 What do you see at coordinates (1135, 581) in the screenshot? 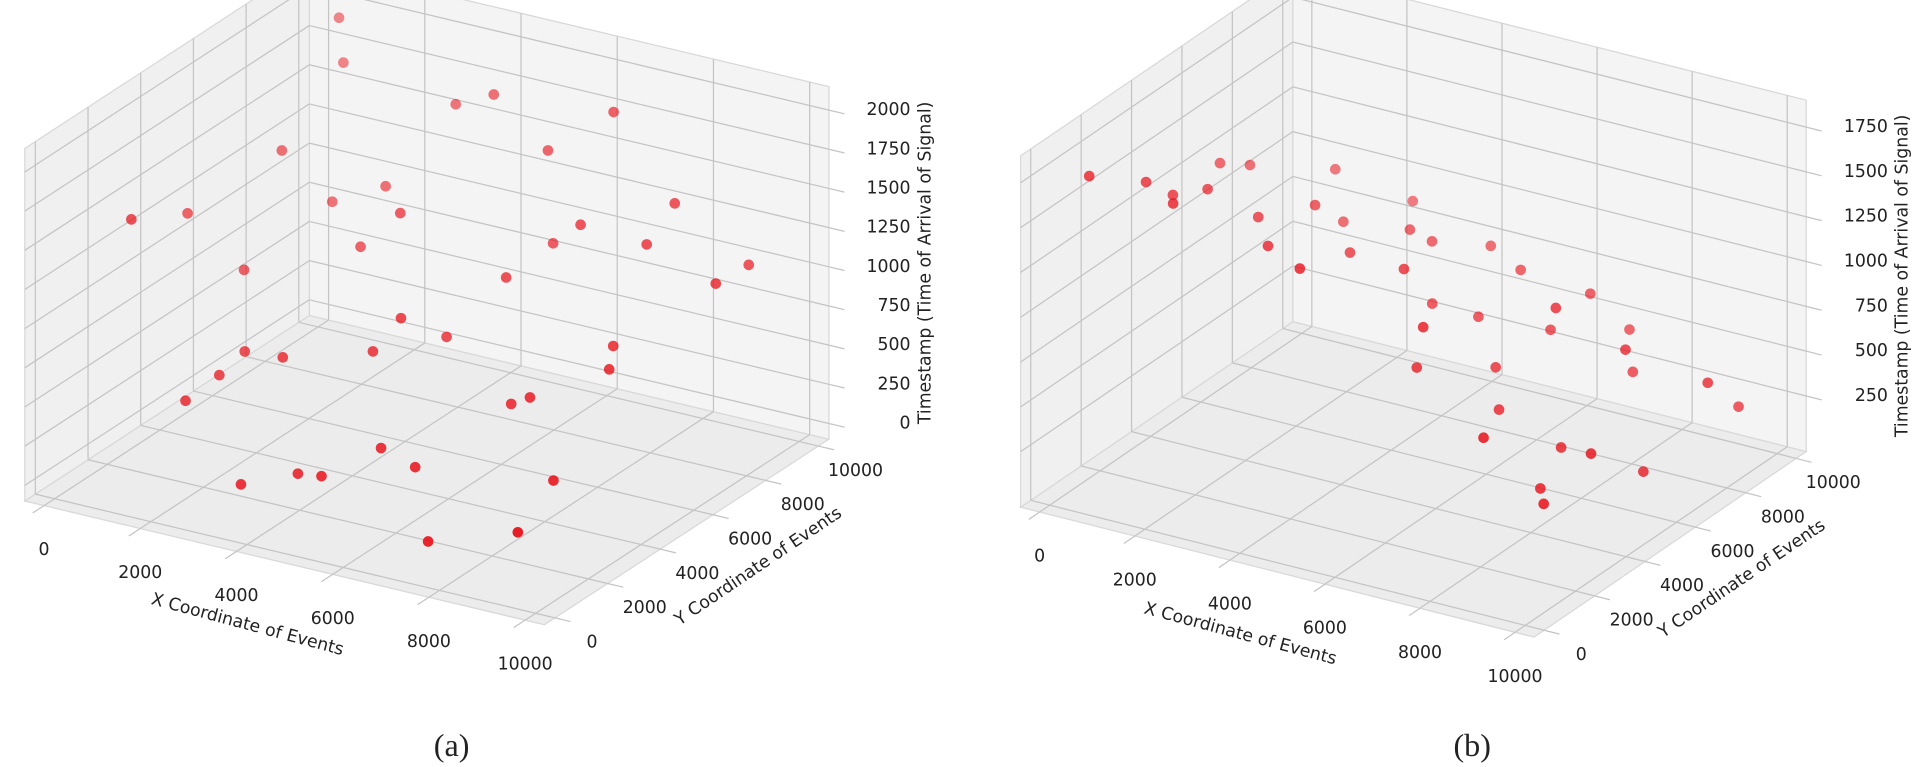
I see `x-tick-label: 2000` at bounding box center [1135, 581].